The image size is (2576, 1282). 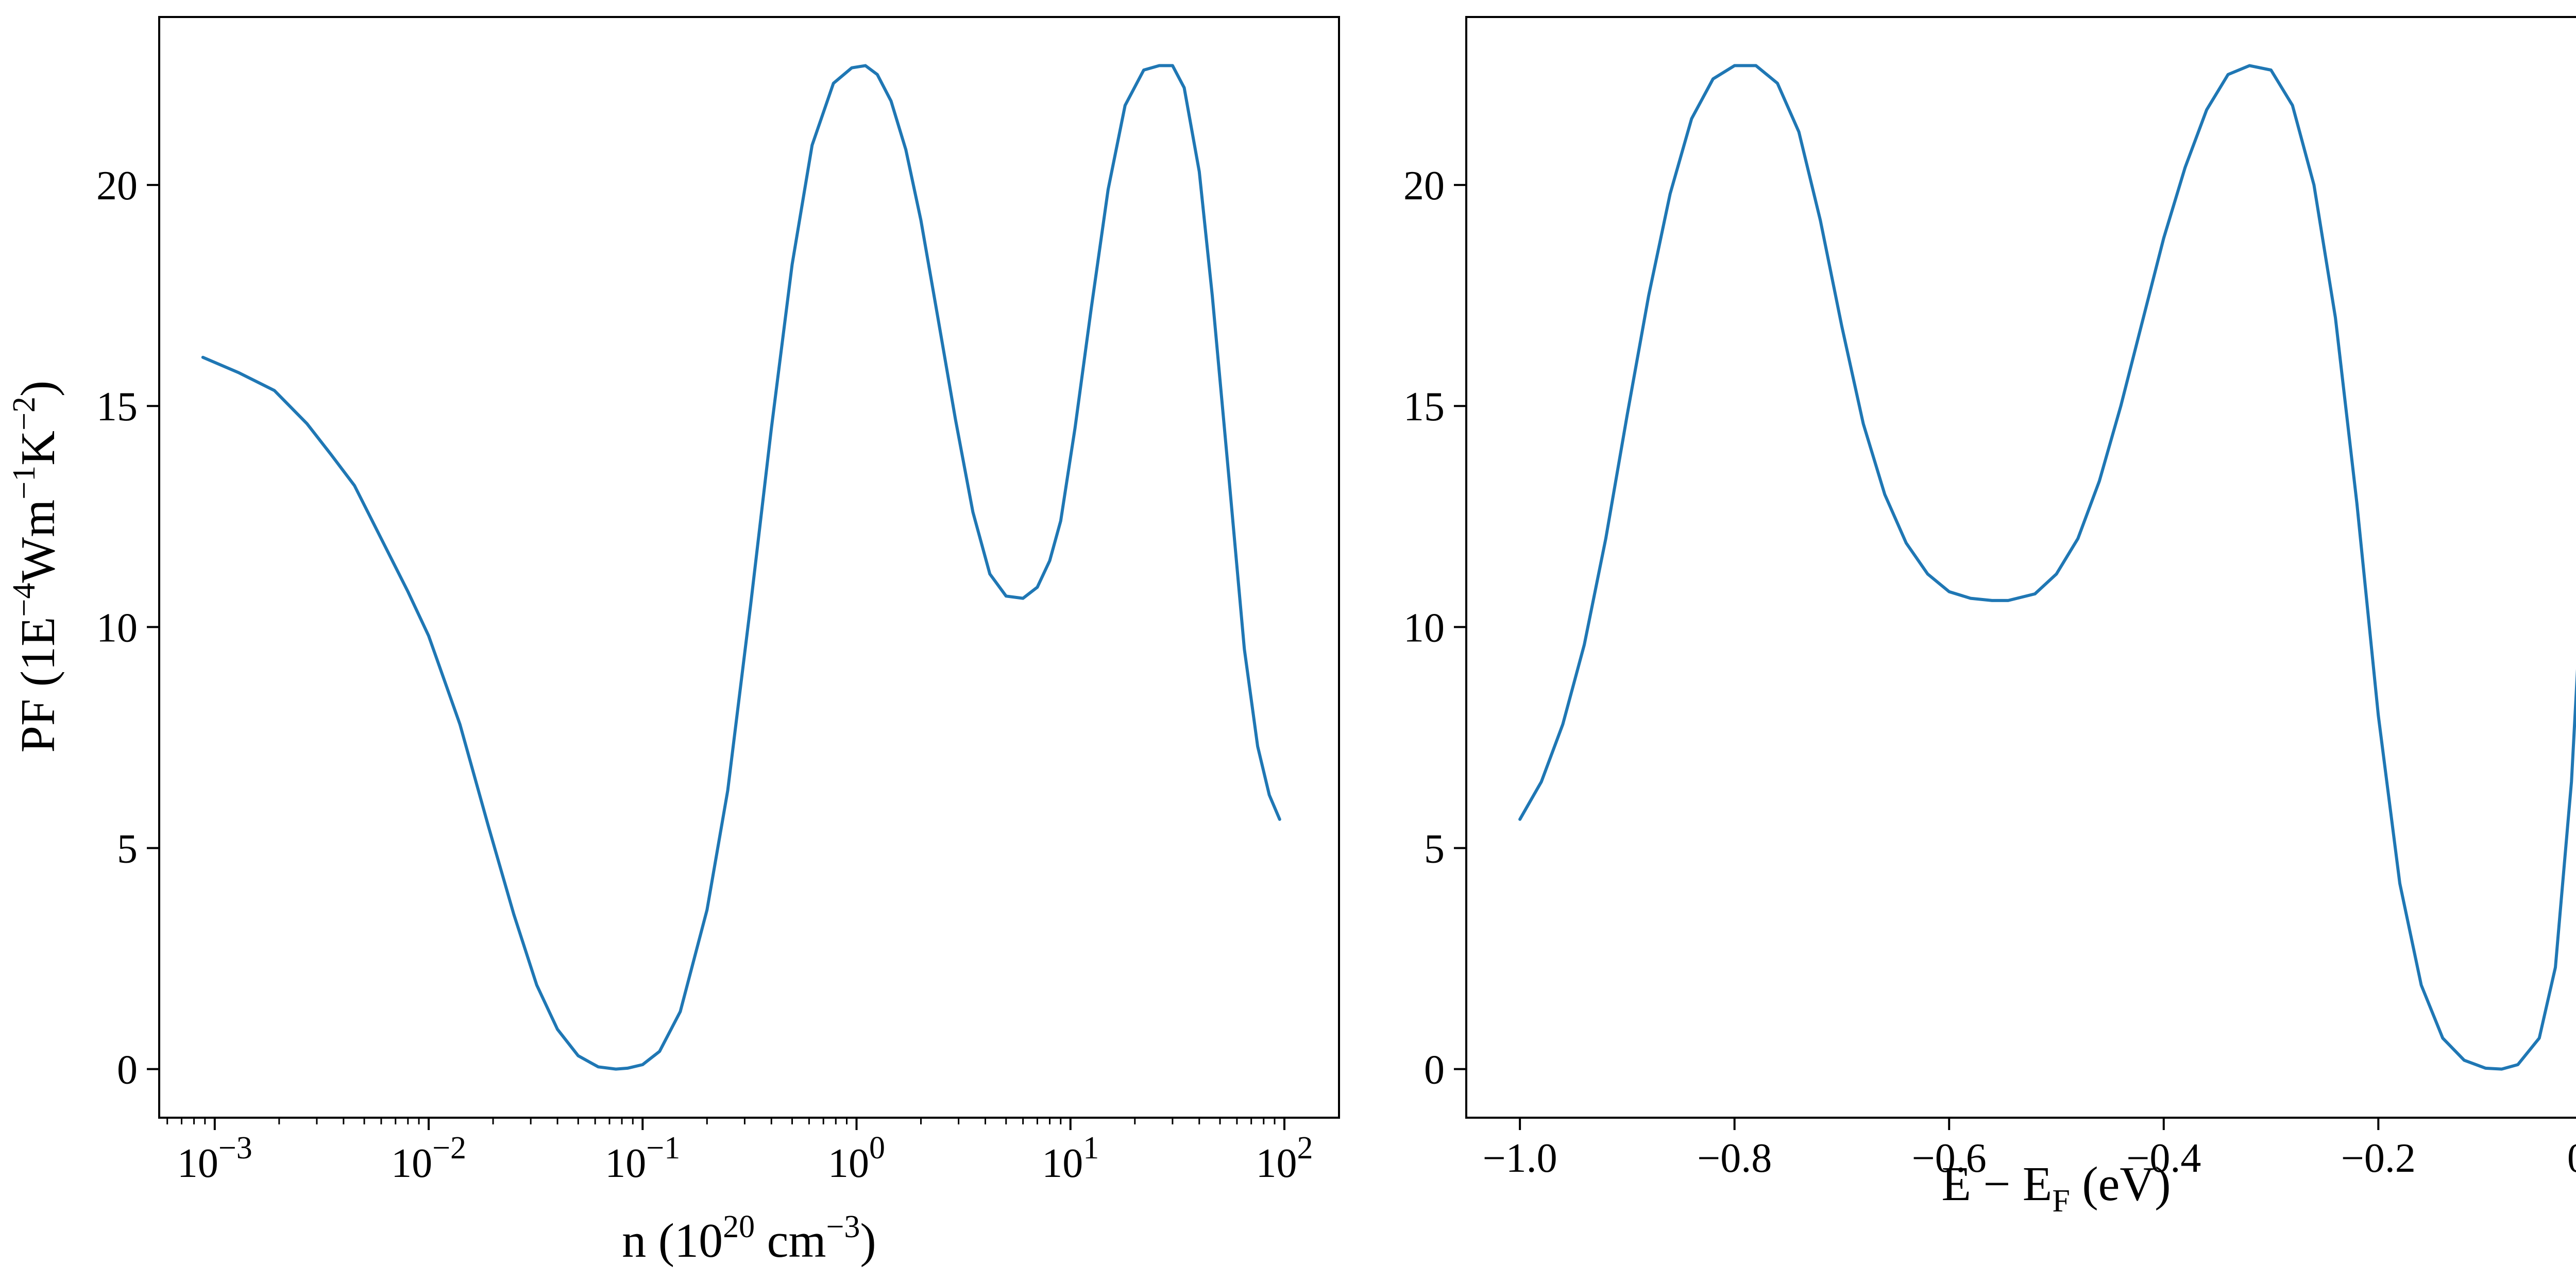 What do you see at coordinates (36, 567) in the screenshot?
I see `y-axis-label: PF (1E−4Wm−1K−2)` at bounding box center [36, 567].